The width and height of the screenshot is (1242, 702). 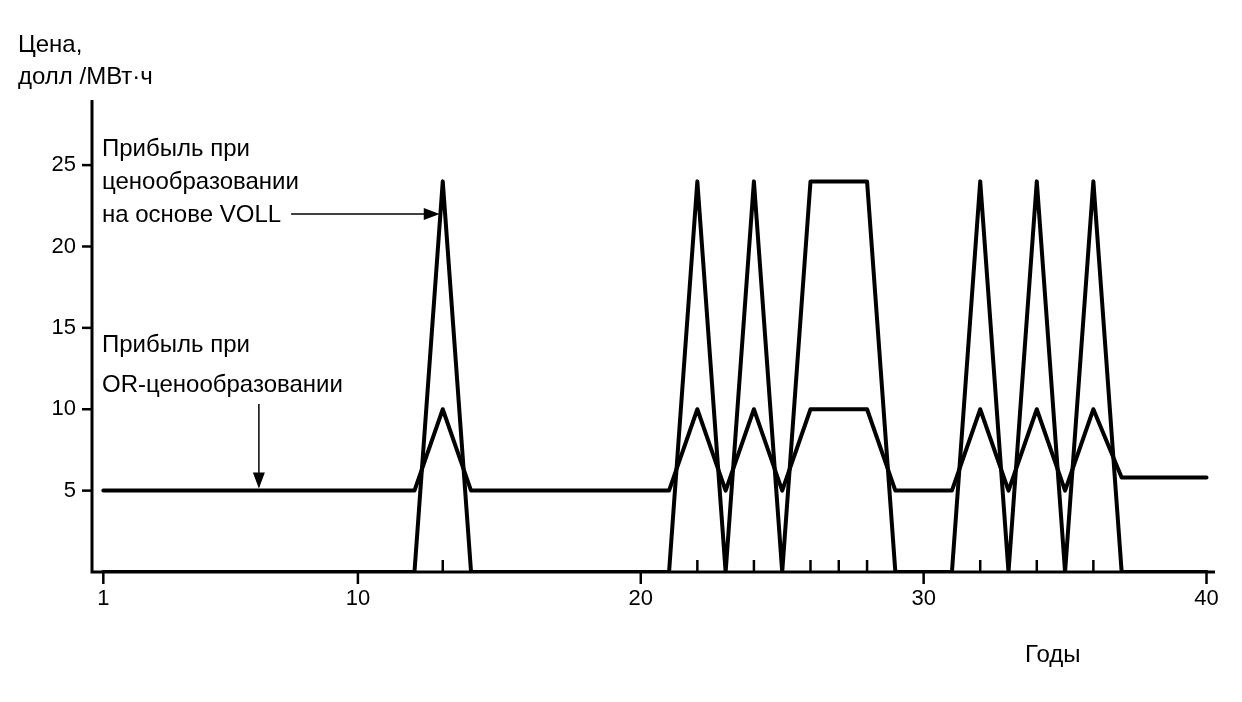 What do you see at coordinates (63, 245) in the screenshot?
I see `y-tick-label: 20` at bounding box center [63, 245].